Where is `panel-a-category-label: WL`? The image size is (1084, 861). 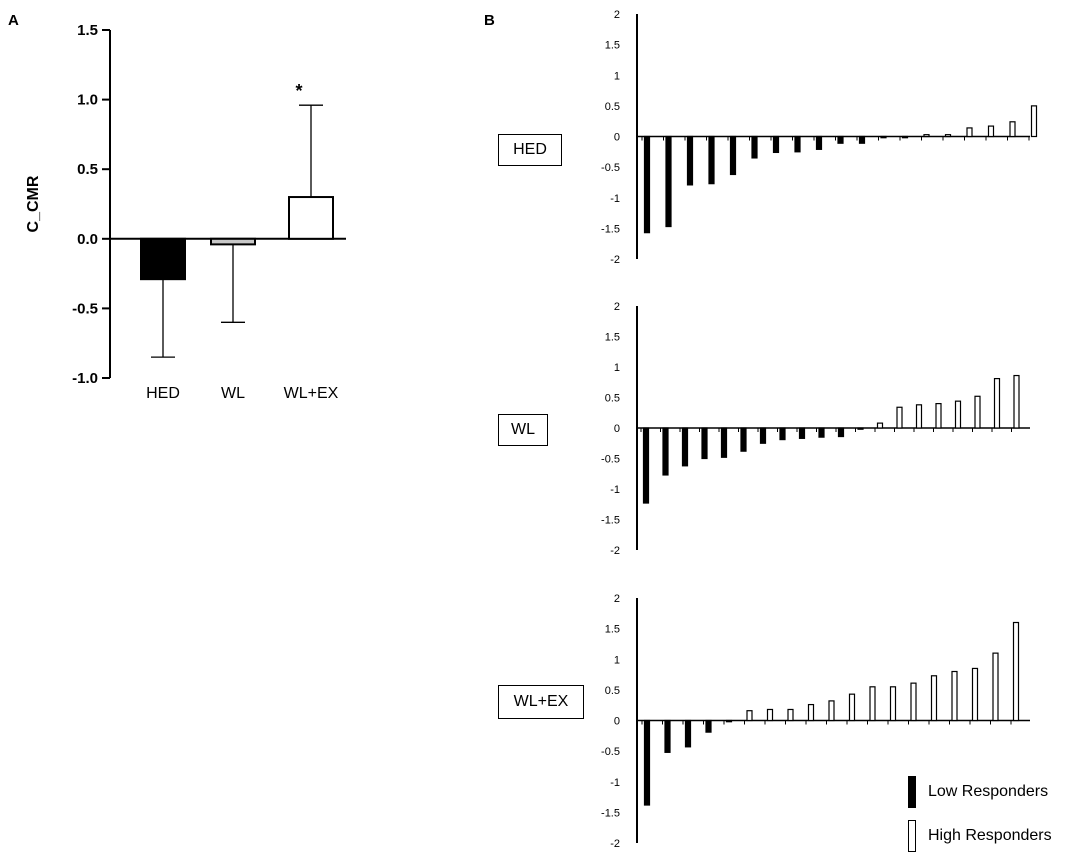
panel-a-category-label: WL is located at coordinates (233, 393).